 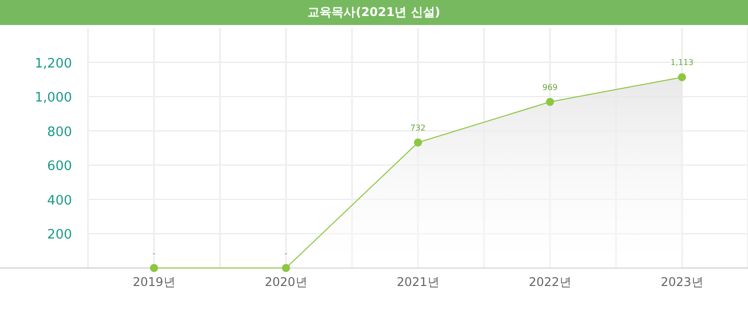 I want to click on x-tick-label: 2023년, so click(x=682, y=282).